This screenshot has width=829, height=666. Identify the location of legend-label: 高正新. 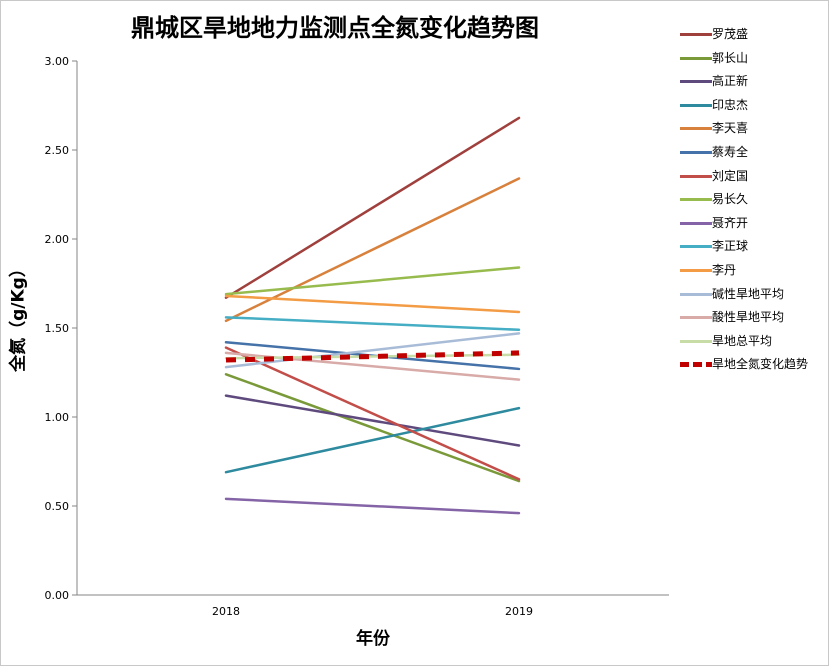
(730, 81).